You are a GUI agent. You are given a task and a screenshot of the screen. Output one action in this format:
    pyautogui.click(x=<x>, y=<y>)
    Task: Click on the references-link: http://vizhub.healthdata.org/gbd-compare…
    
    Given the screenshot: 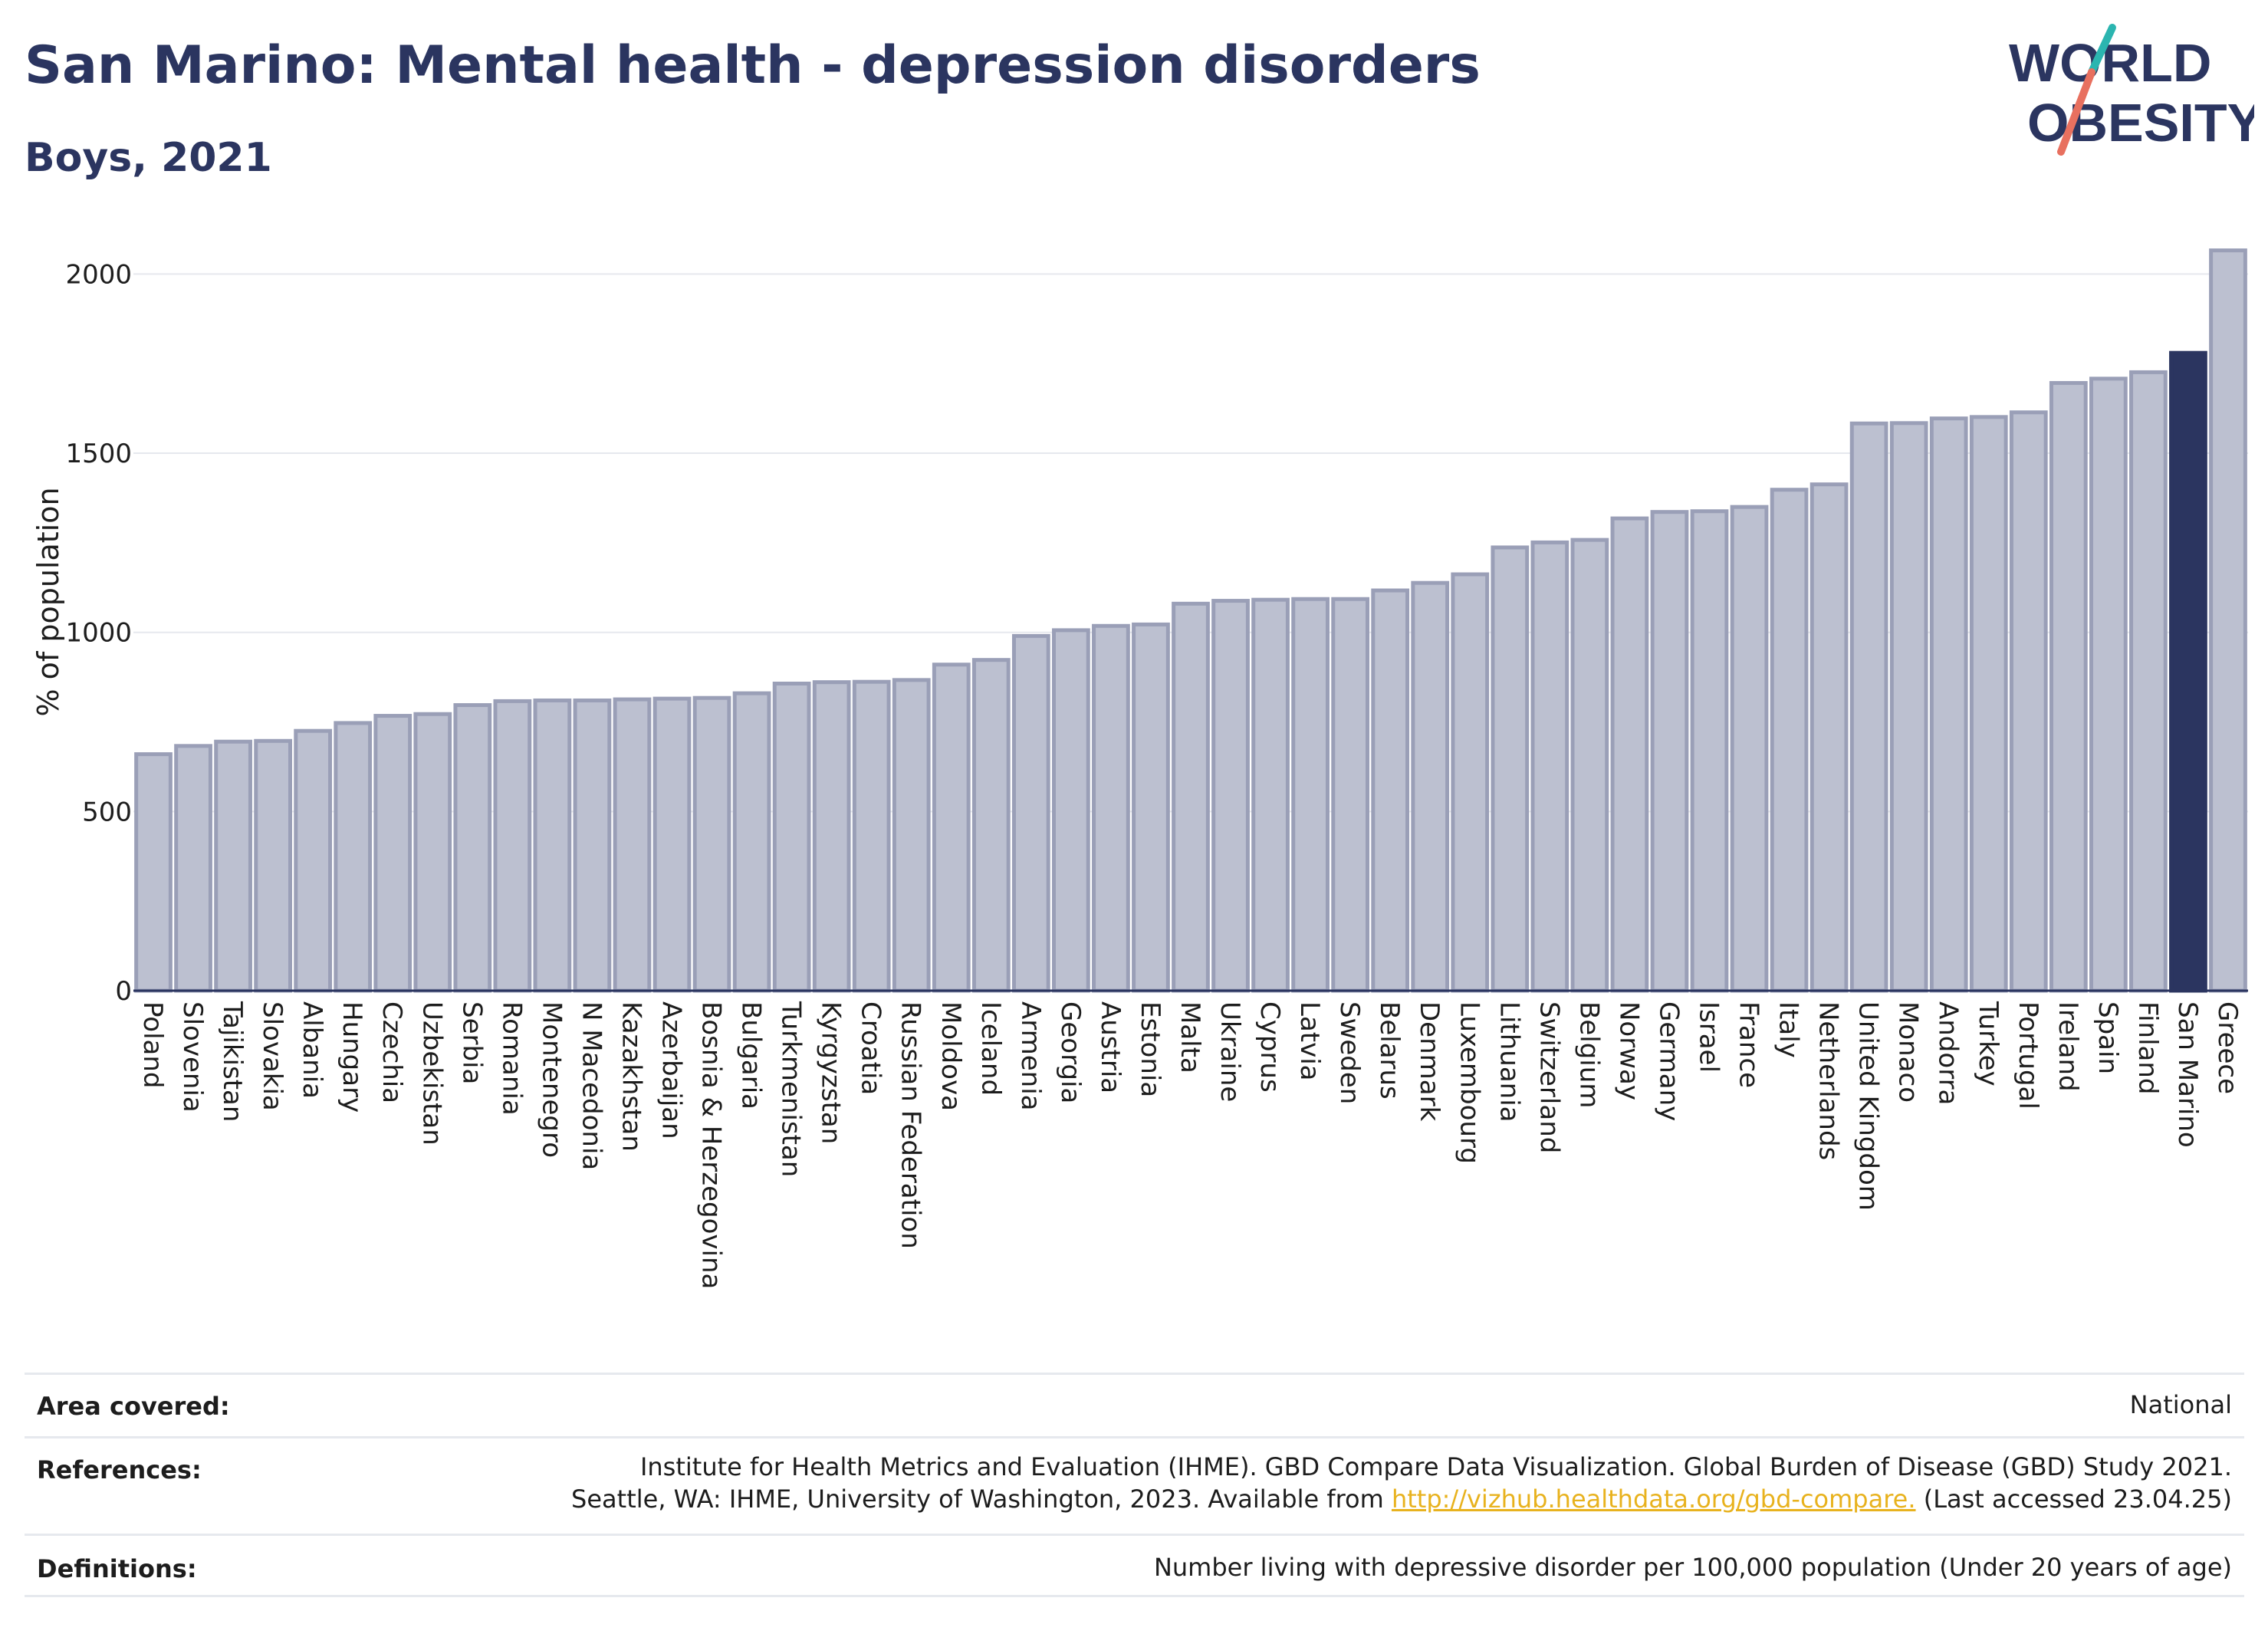 What is the action you would take?
    pyautogui.click(x=1653, y=1499)
    